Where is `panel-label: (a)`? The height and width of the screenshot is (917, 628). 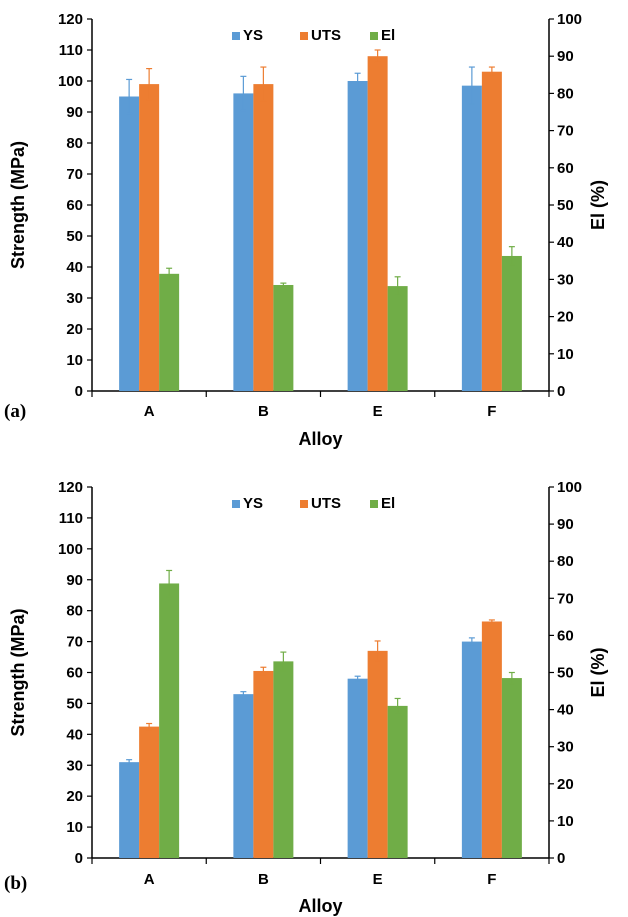 panel-label: (a) is located at coordinates (15, 411).